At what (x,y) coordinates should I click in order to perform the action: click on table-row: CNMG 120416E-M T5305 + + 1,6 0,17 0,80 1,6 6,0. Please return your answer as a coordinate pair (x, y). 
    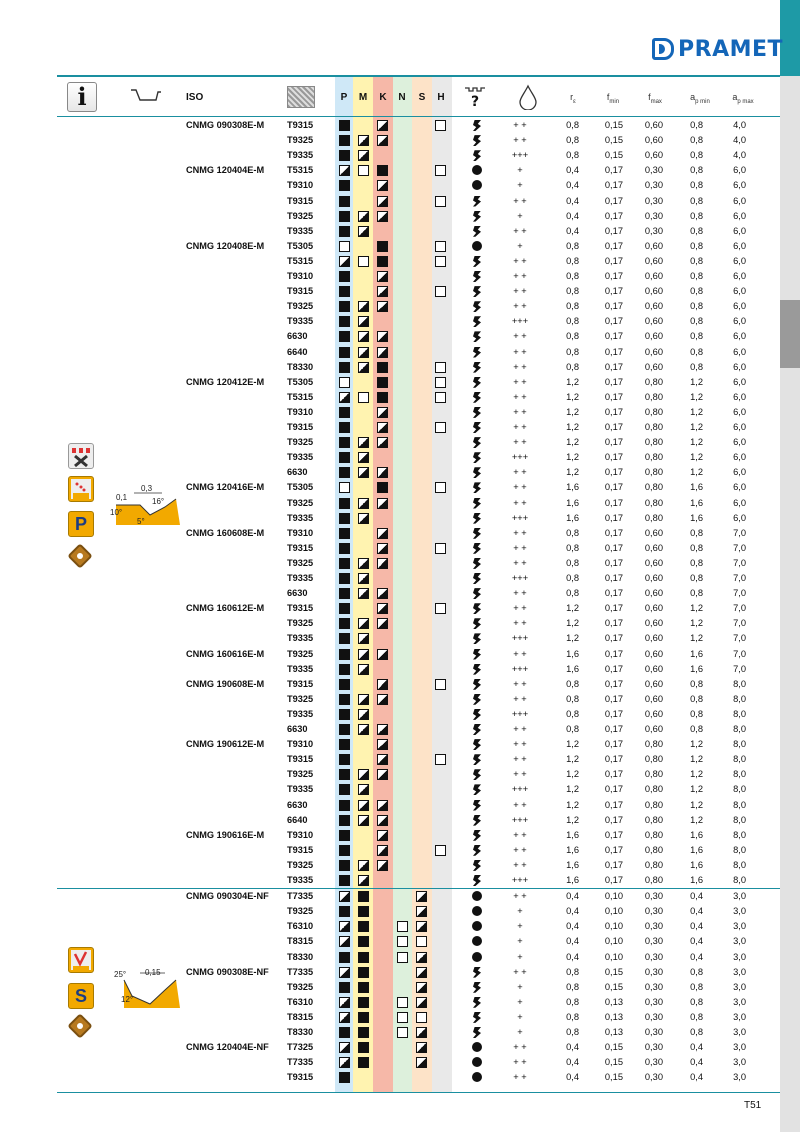
    Looking at the image, I should click on (390, 487).